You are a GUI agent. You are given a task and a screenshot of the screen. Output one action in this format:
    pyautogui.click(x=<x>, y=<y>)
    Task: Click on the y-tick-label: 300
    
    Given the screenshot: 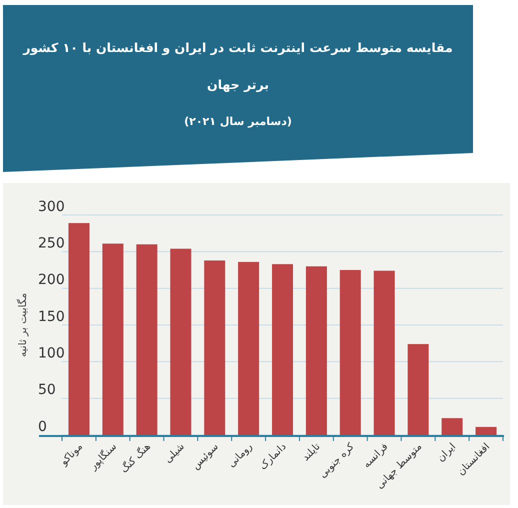 What is the action you would take?
    pyautogui.click(x=51, y=206)
    